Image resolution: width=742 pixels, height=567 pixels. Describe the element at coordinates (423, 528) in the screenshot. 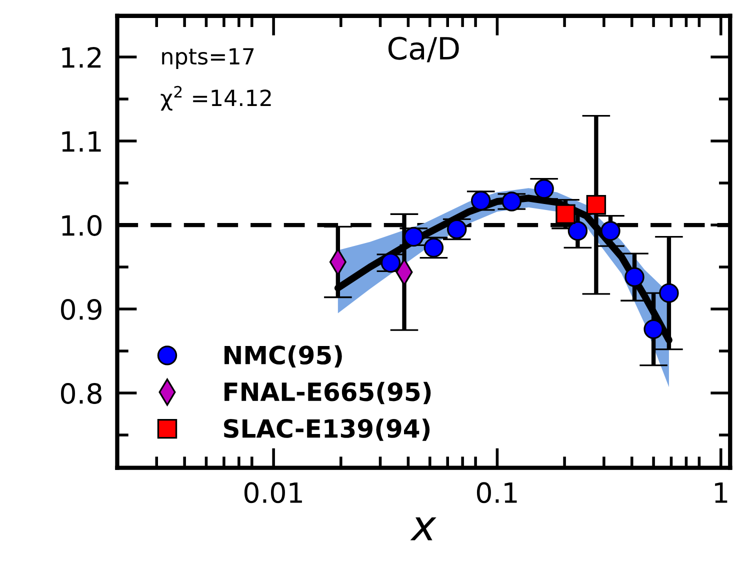

I see `x-axis-title: x` at that location.